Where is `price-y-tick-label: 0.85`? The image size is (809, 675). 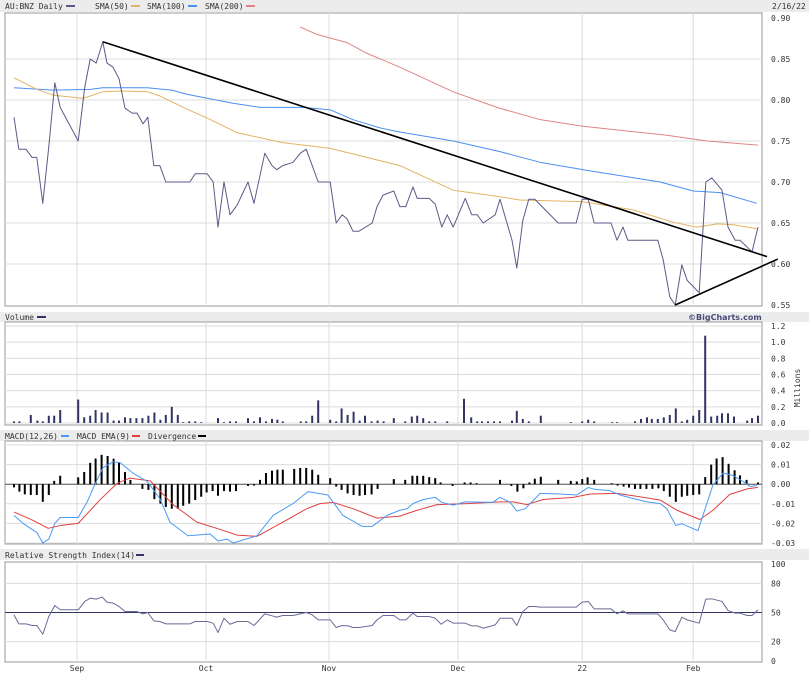
price-y-tick-label: 0.85 is located at coordinates (780, 59).